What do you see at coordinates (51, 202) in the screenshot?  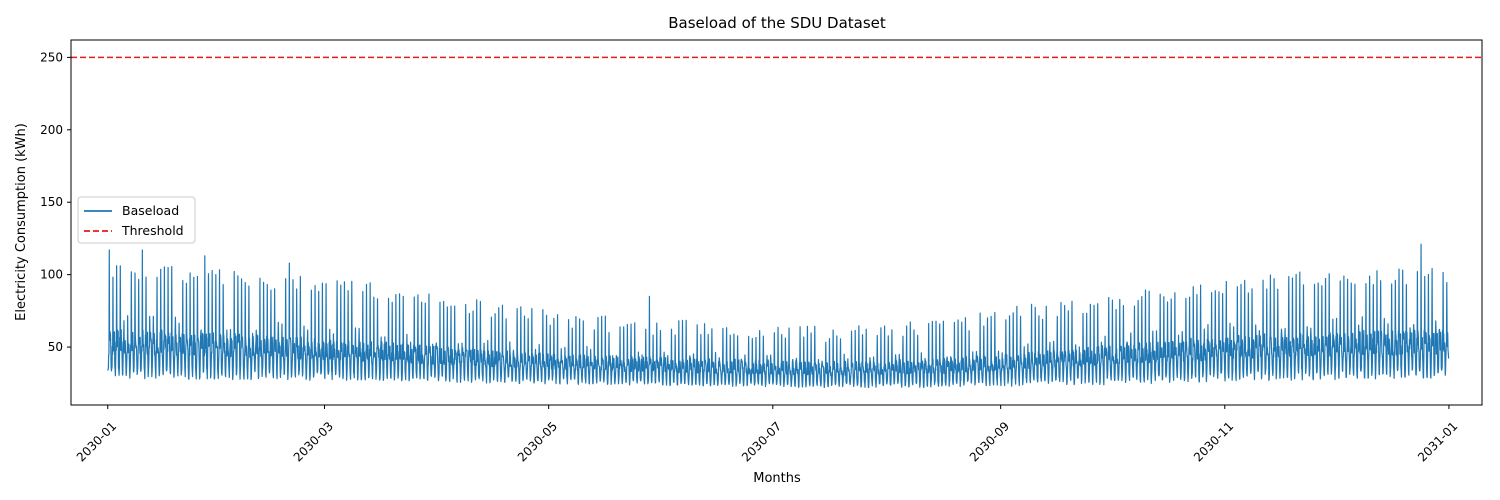 I see `y-tick-label: 150` at bounding box center [51, 202].